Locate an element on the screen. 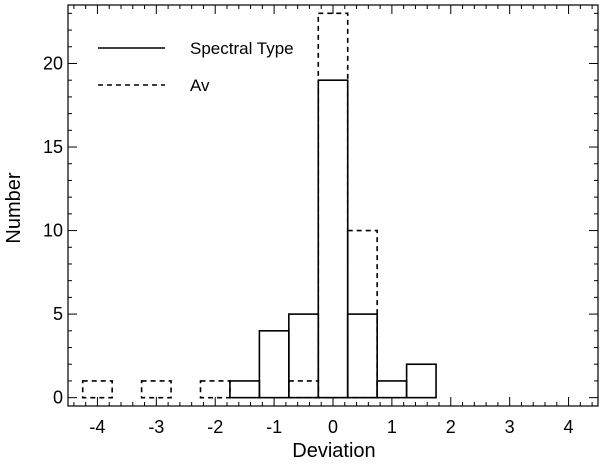 Image resolution: width=600 pixels, height=466 pixels. x-tick-label: 4 is located at coordinates (569, 427).